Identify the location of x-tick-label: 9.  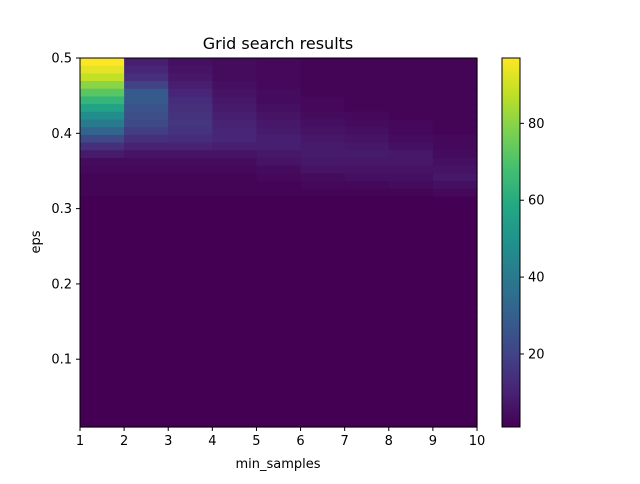
(433, 441).